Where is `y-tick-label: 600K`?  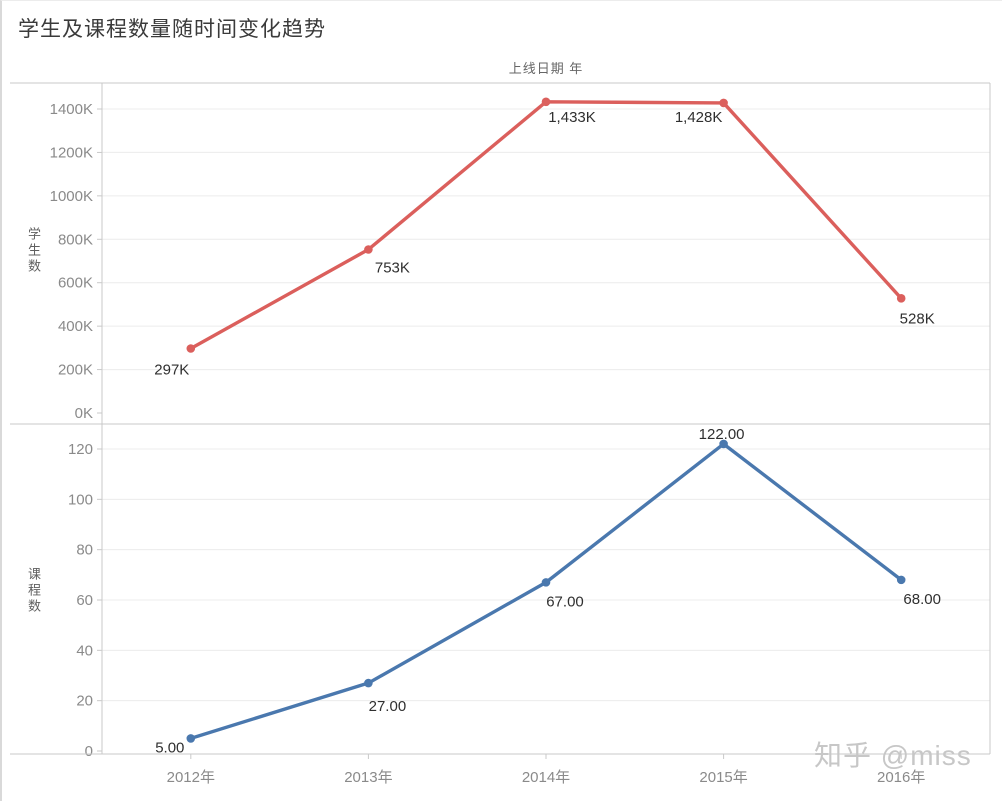 y-tick-label: 600K is located at coordinates (75, 283).